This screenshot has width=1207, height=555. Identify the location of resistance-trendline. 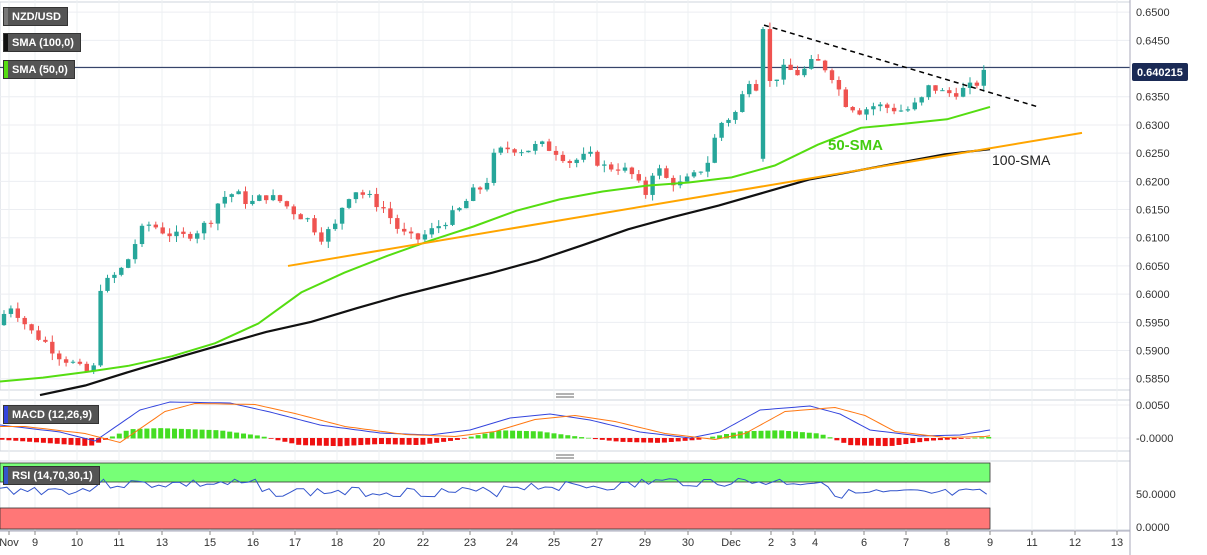
(902, 66).